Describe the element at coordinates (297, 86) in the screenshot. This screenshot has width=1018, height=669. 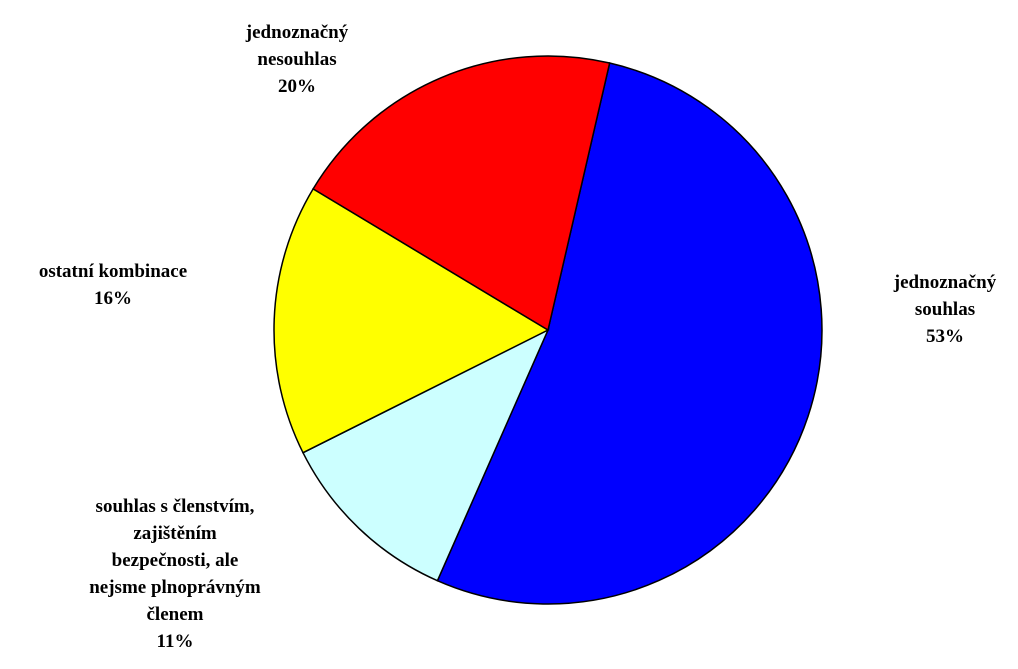
I see `slice-value-label: 20%` at that location.